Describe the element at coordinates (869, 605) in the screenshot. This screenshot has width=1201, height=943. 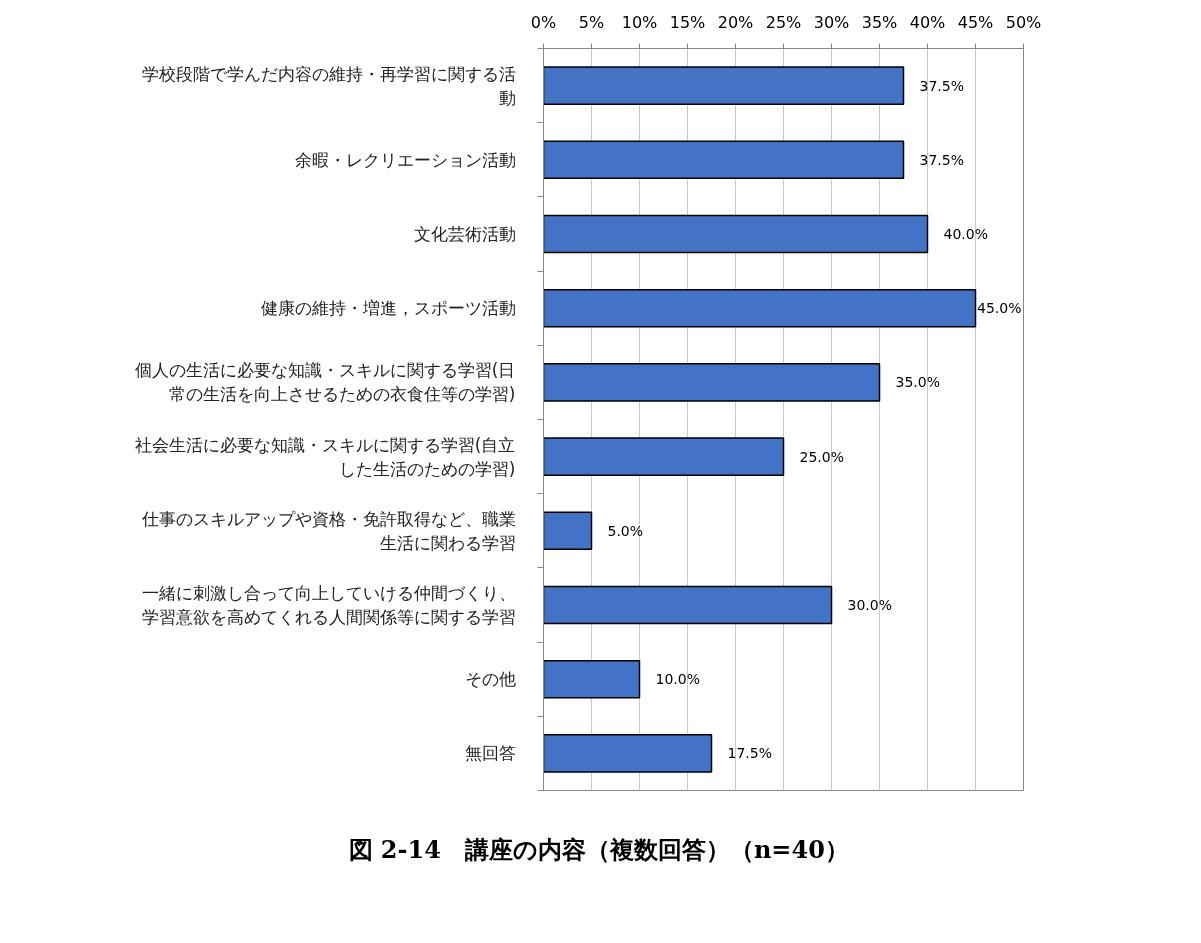
I see `data-label: 30.0%` at that location.